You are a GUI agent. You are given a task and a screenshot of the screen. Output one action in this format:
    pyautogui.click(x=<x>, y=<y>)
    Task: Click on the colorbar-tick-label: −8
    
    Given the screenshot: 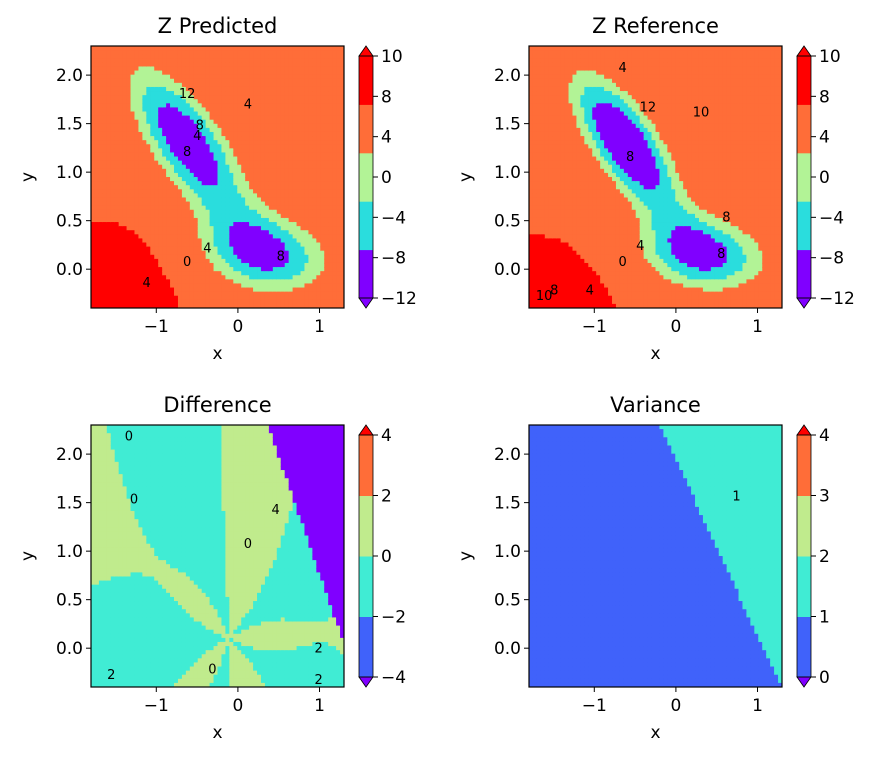 What is the action you would take?
    pyautogui.click(x=831, y=259)
    